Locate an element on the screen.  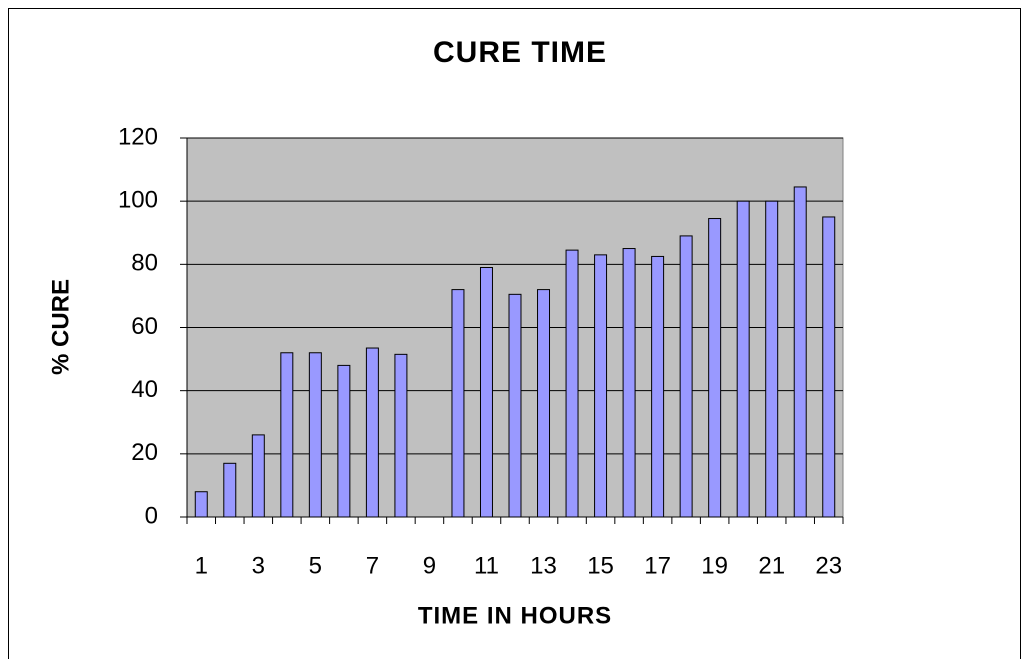
x-tick-label: 17 is located at coordinates (657, 565).